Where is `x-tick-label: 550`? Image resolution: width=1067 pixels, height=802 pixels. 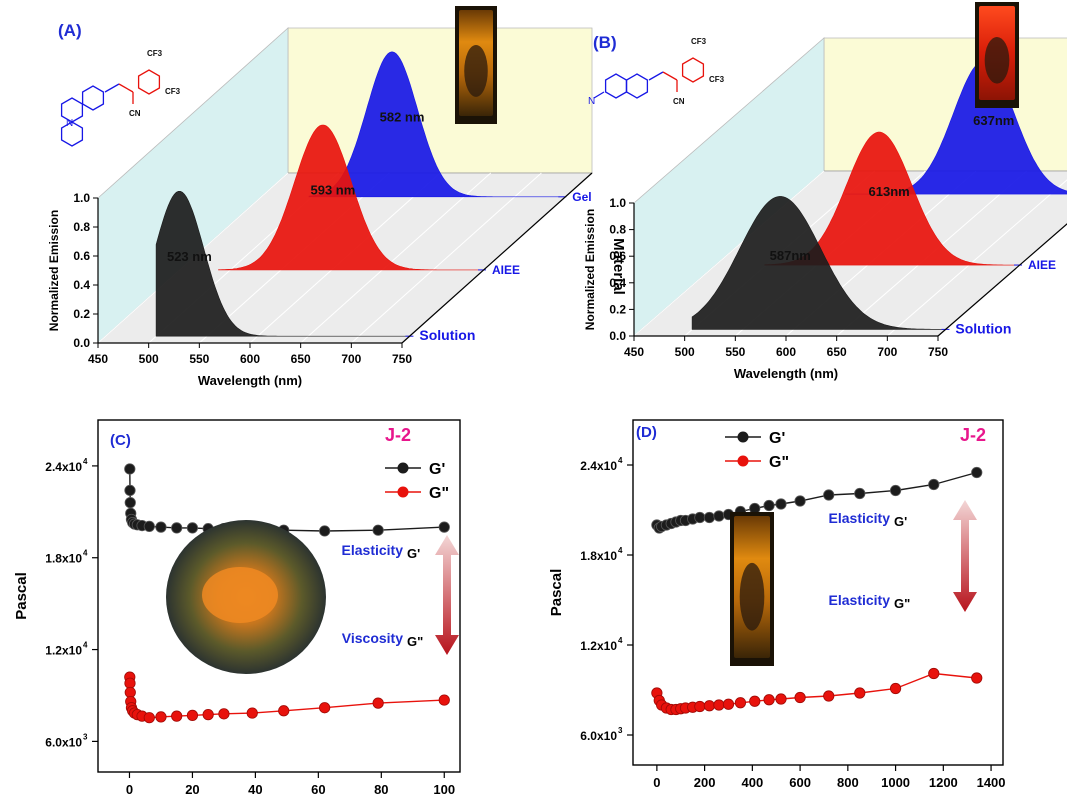 x-tick-label: 550 is located at coordinates (199, 359).